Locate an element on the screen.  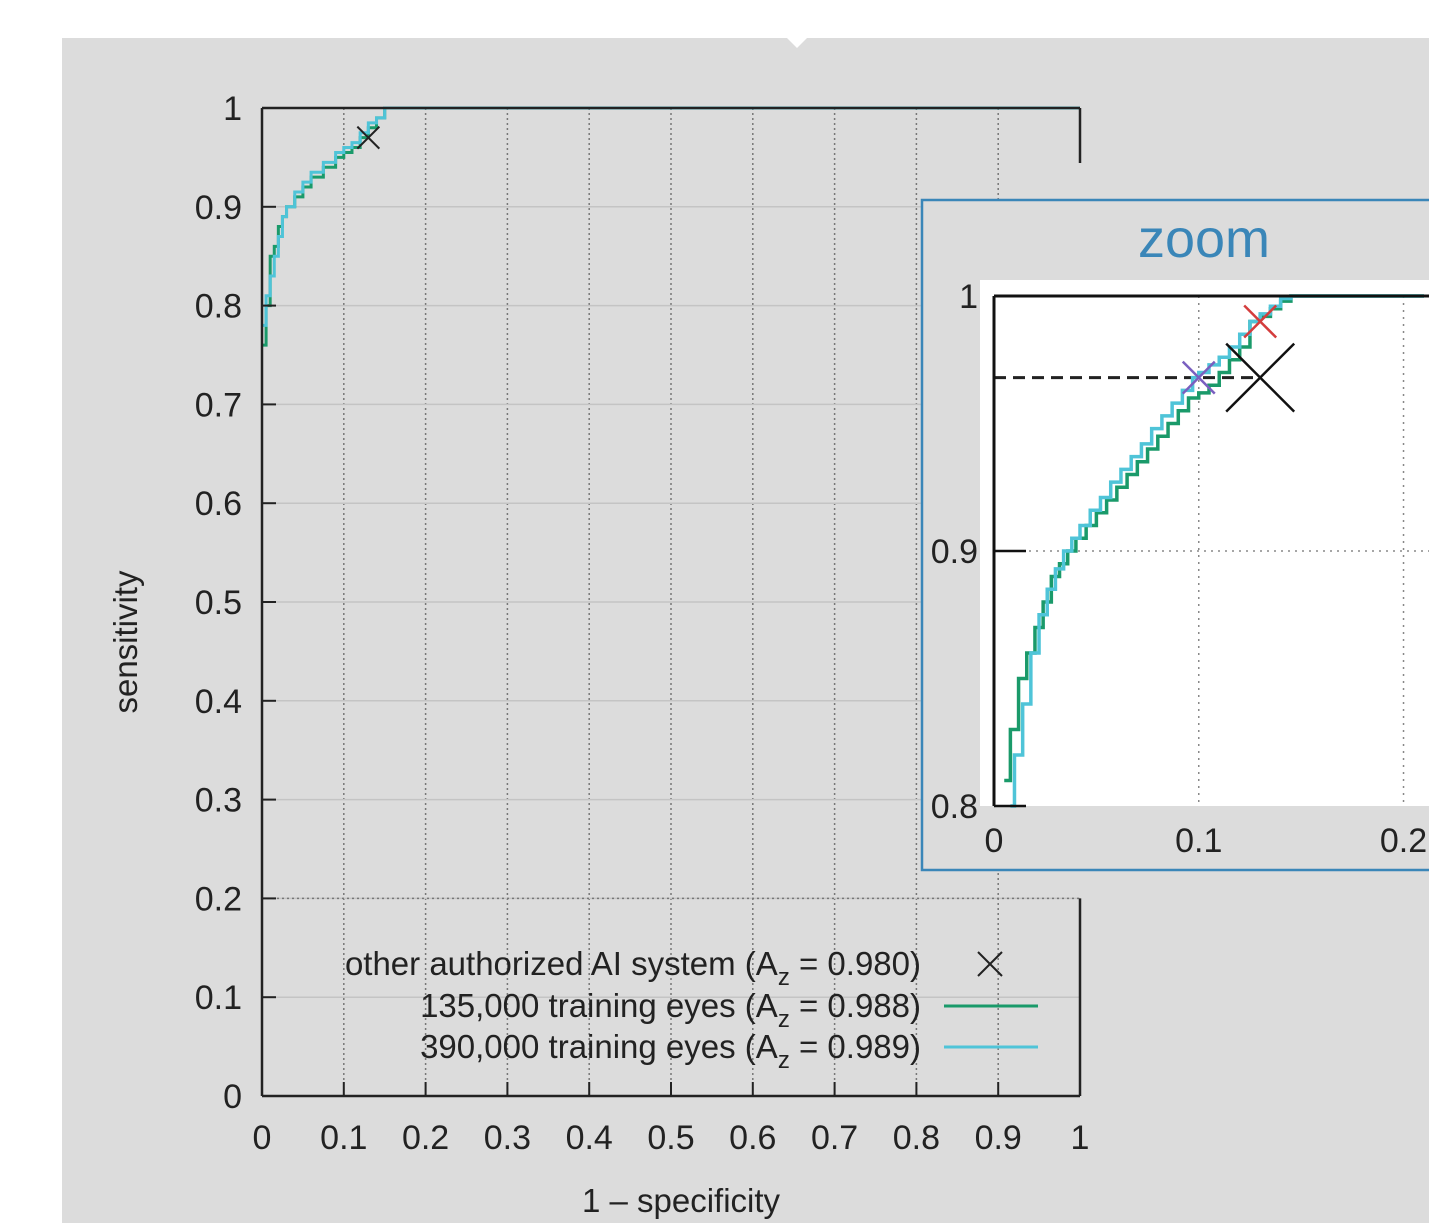
zoom-x-tick-label-0: 0 is located at coordinates (994, 841).